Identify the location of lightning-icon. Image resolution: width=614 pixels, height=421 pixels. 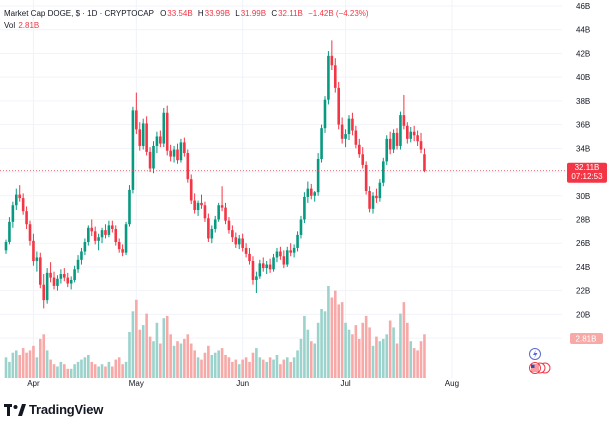
(535, 354).